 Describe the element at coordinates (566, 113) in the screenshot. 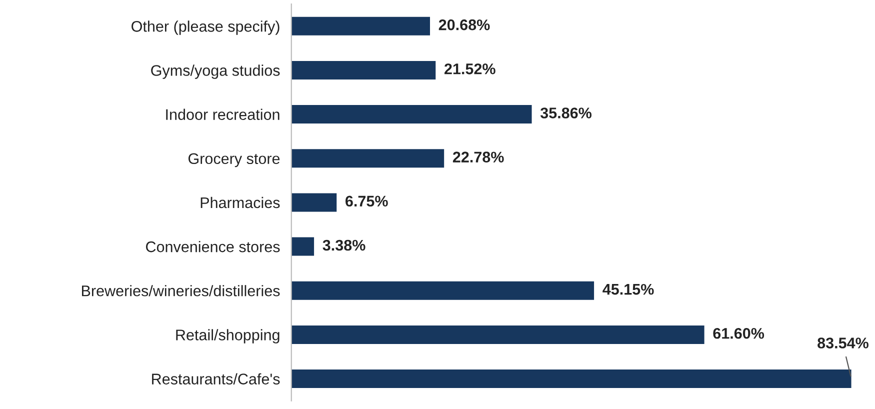

I see `data-label: 35.86%` at that location.